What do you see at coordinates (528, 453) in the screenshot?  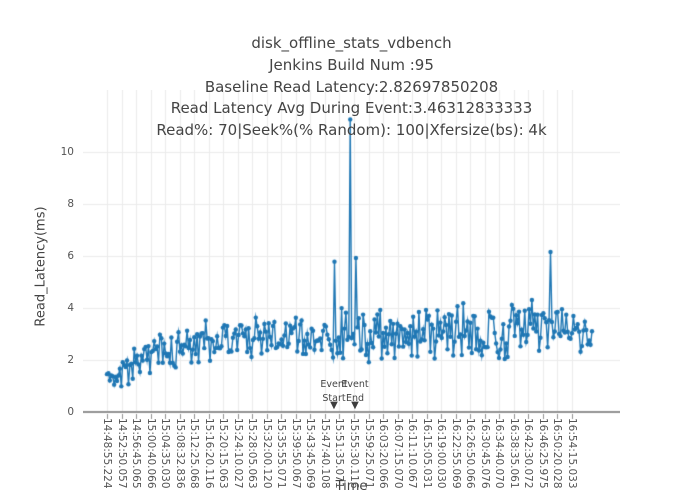 I see `x-tick-label: 16:42:30.072` at bounding box center [528, 453].